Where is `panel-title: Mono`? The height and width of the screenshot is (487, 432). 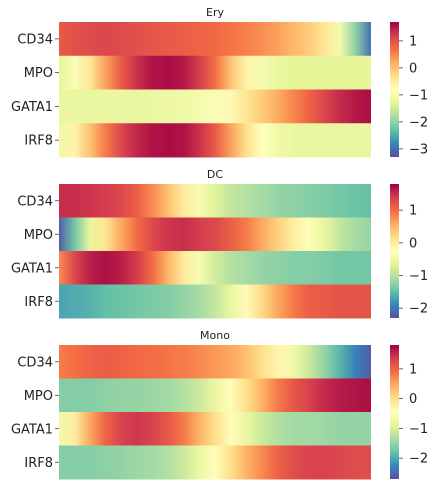
panel-title: Mono is located at coordinates (215, 335).